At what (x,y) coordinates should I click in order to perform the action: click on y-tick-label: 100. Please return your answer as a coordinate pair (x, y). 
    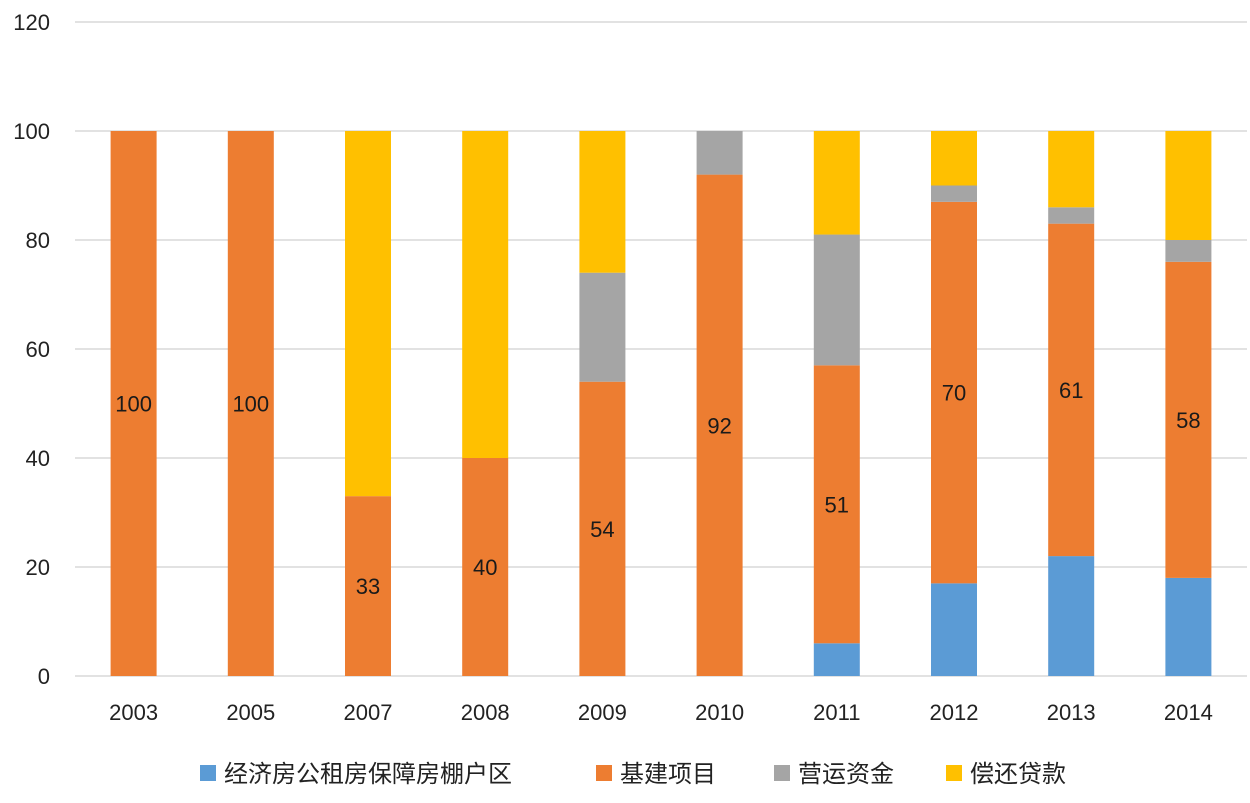
    Looking at the image, I should click on (31, 131).